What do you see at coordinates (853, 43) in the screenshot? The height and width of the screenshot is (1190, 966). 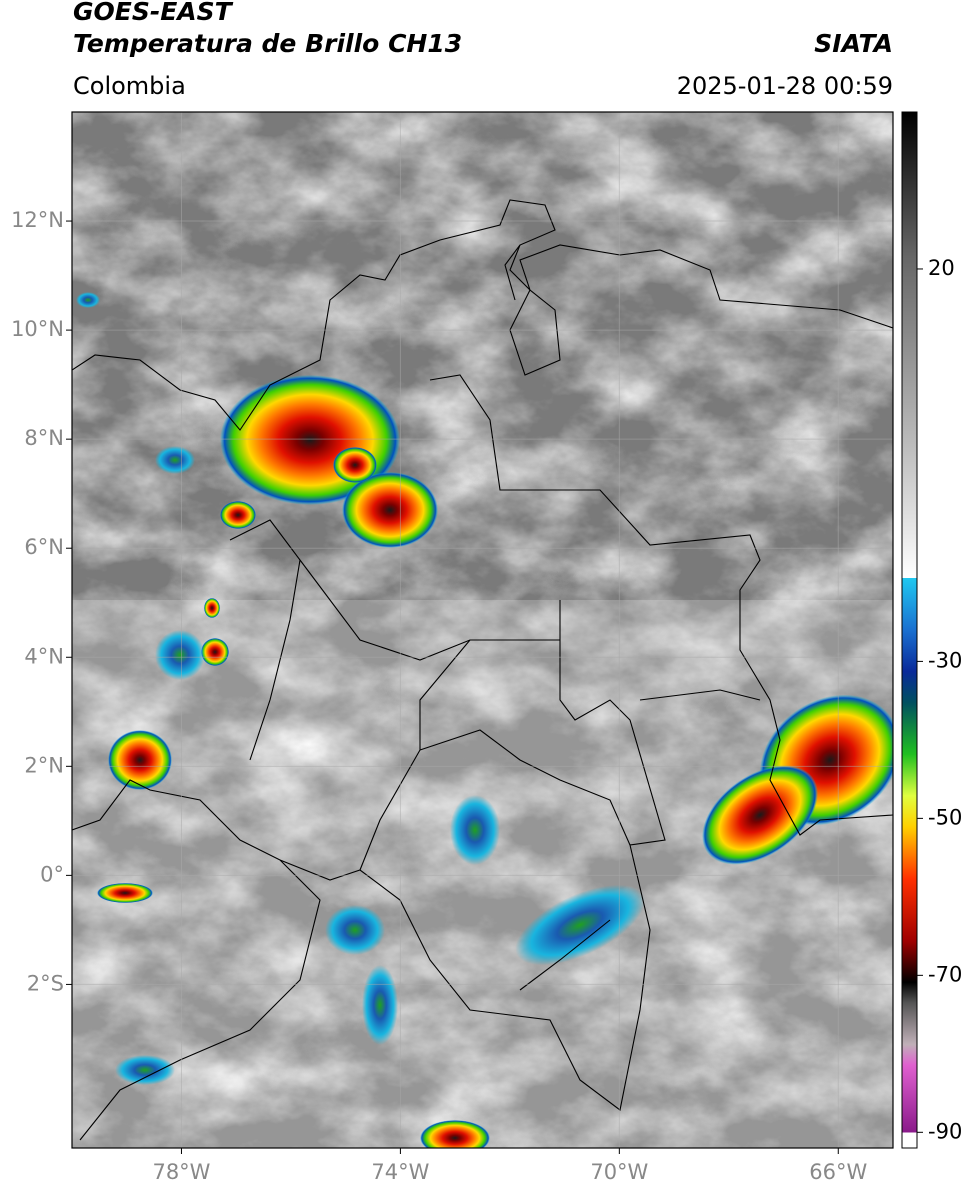 I see `source: SIATA` at bounding box center [853, 43].